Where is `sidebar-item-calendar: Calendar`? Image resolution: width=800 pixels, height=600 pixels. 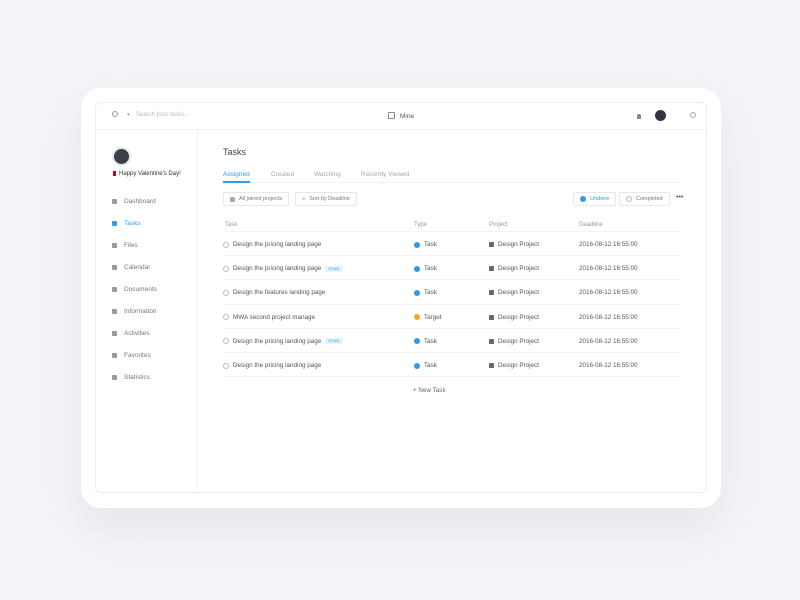
sidebar-item-calendar: Calendar is located at coordinates (131, 267).